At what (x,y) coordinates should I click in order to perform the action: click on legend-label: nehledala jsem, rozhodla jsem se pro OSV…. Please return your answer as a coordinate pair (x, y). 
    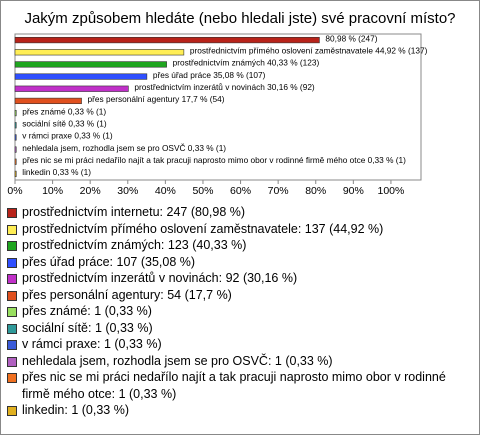
    Looking at the image, I should click on (177, 360).